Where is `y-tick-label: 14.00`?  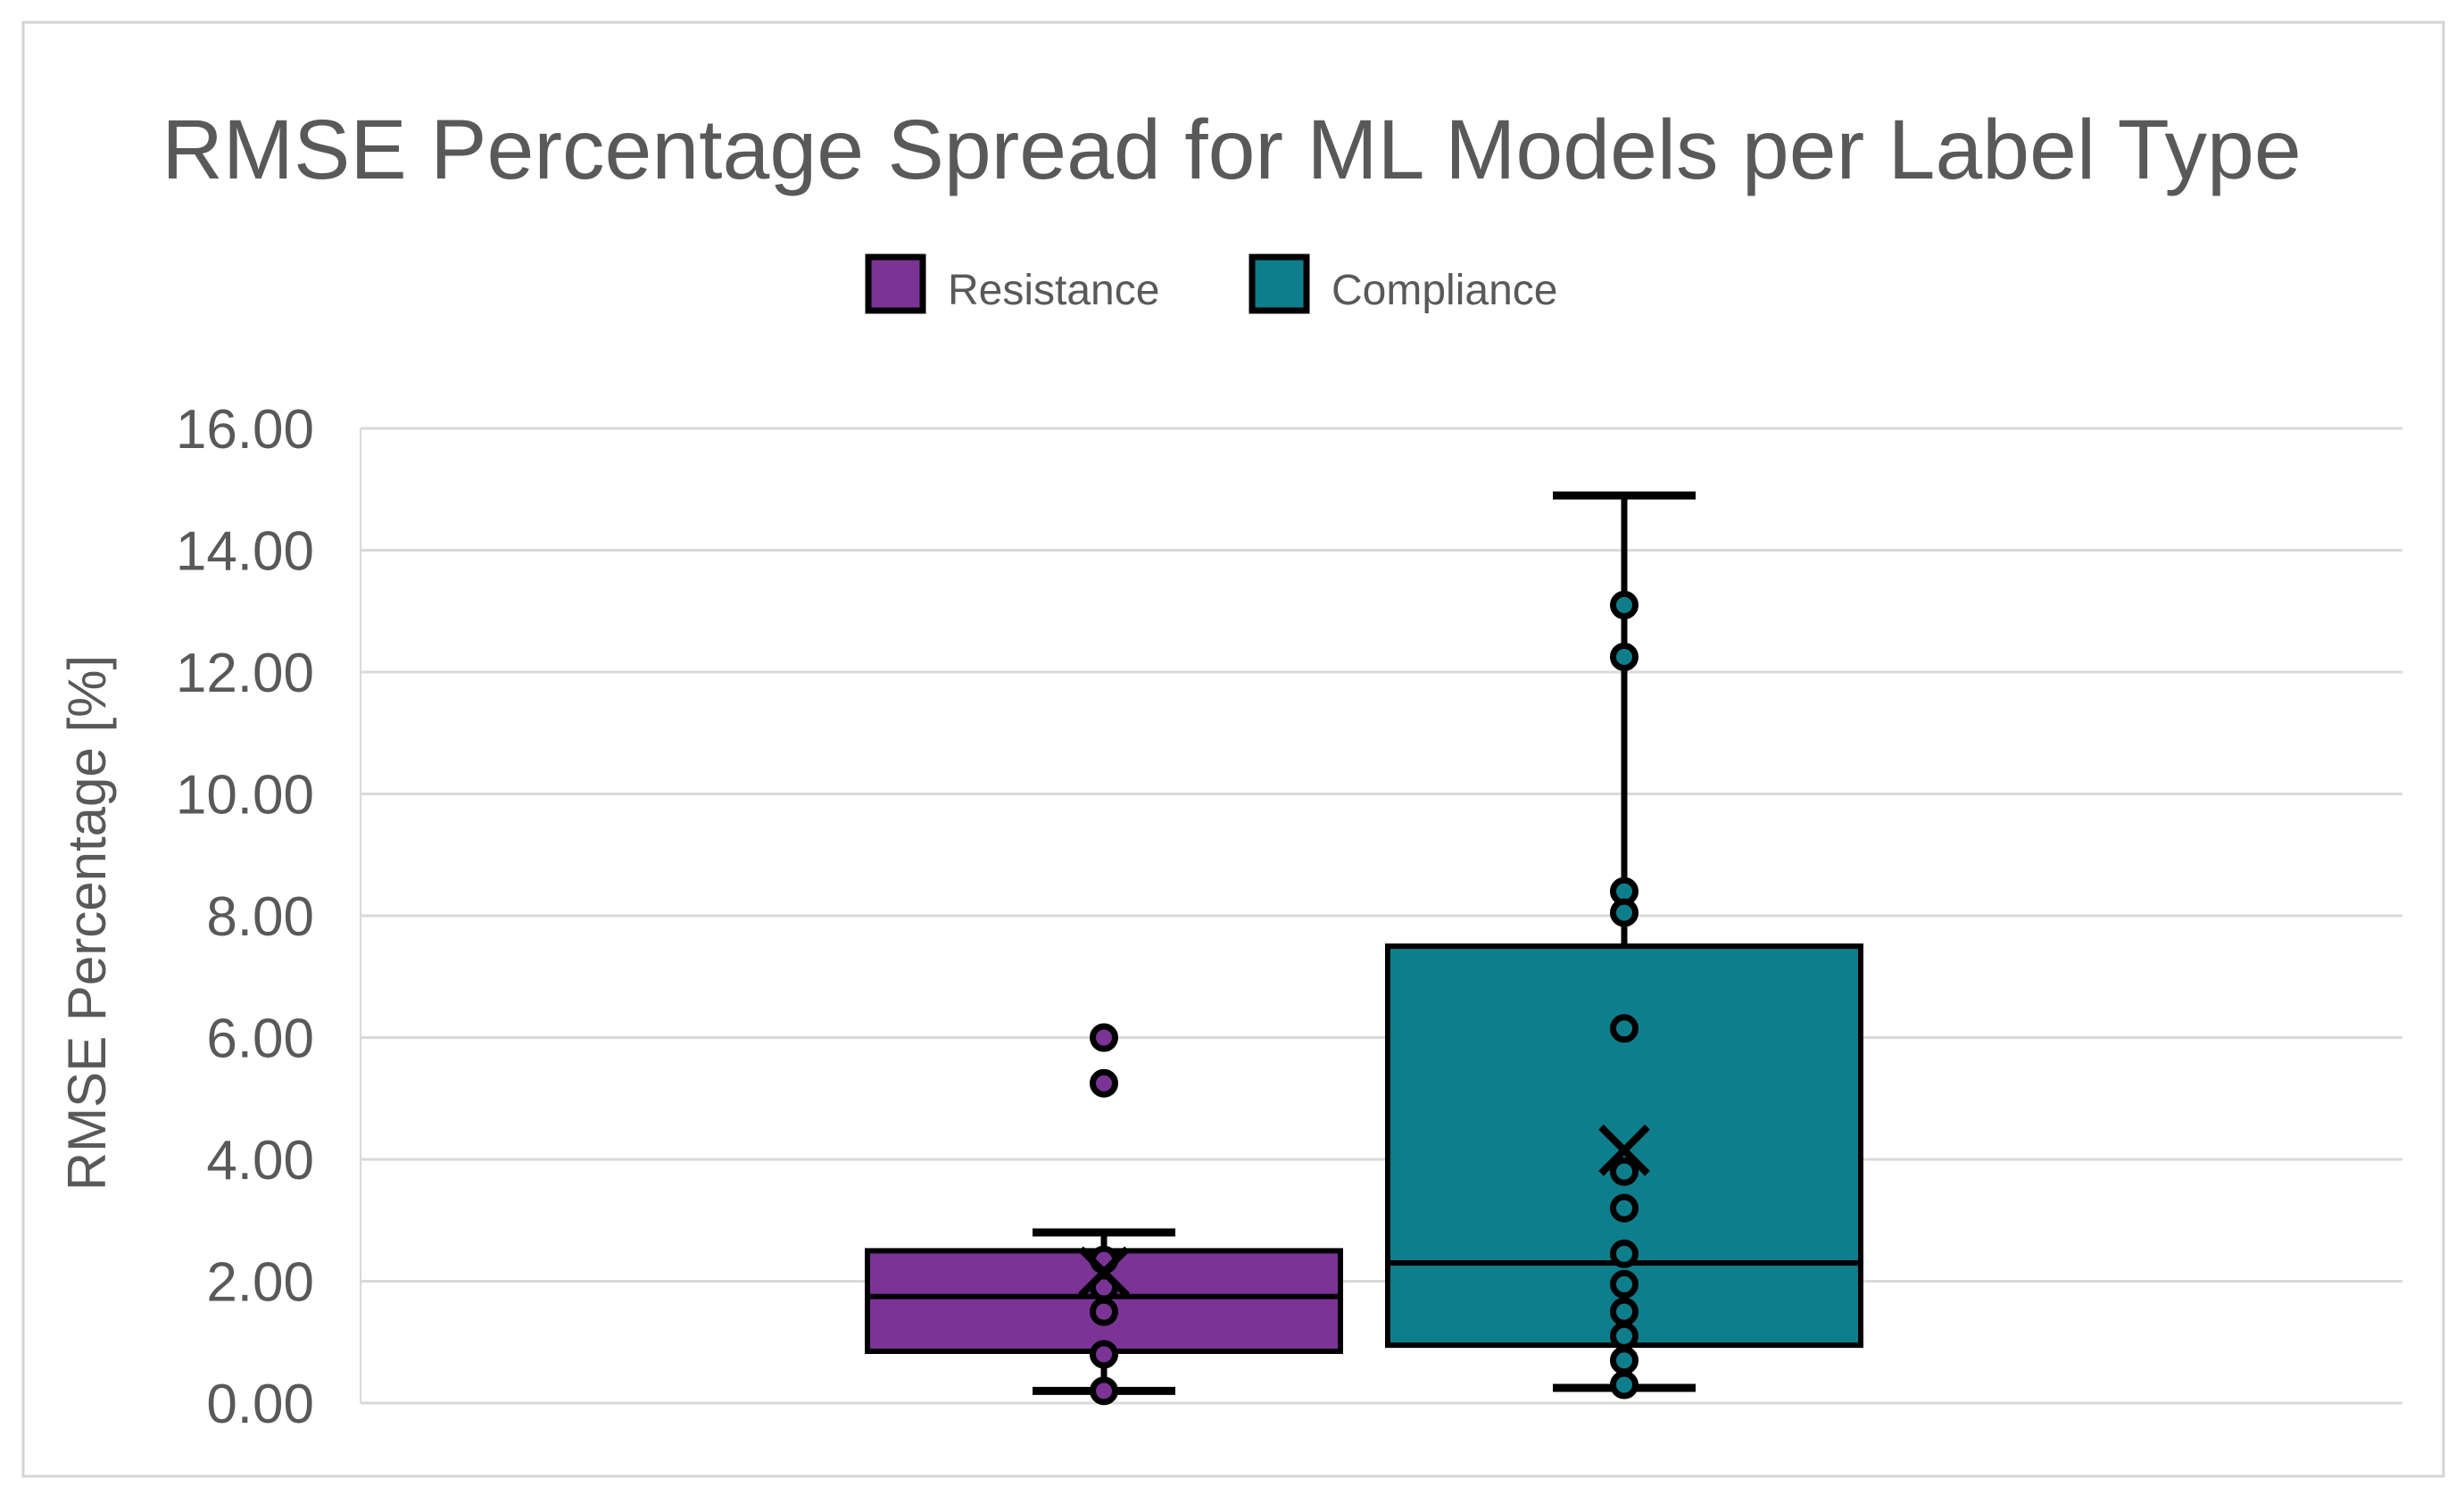 y-tick-label: 14.00 is located at coordinates (245, 552).